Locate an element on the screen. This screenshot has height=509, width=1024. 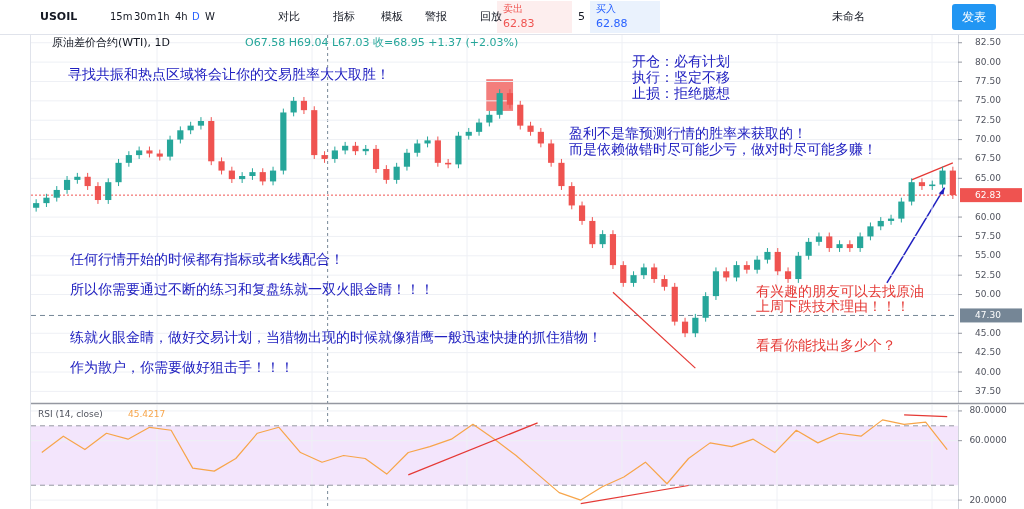
chart-title: USOIL is located at coordinates (59, 16).